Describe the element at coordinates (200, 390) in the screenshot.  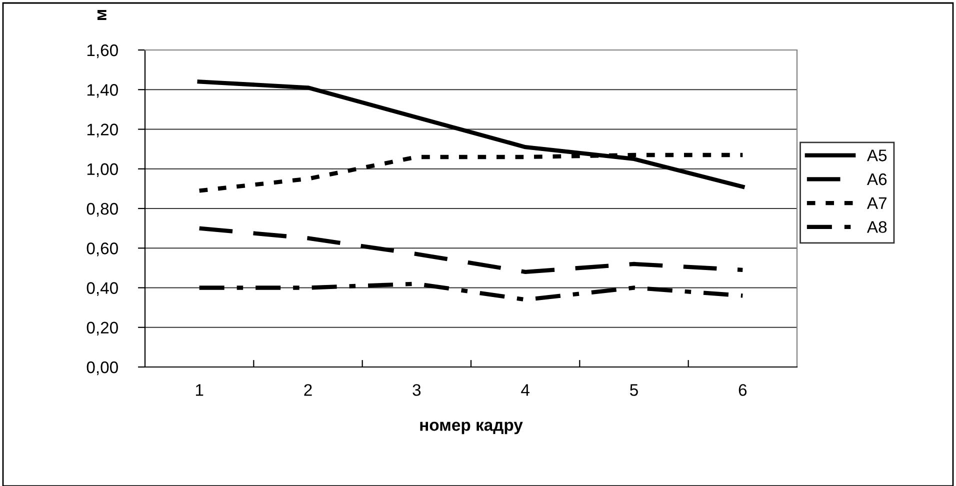
I see `x-tick-label: 1` at that location.